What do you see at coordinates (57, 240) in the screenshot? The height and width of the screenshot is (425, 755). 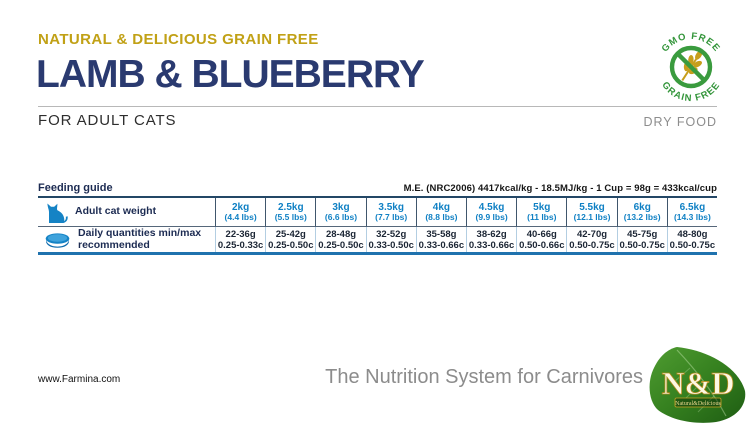 I see `bowl-icon` at bounding box center [57, 240].